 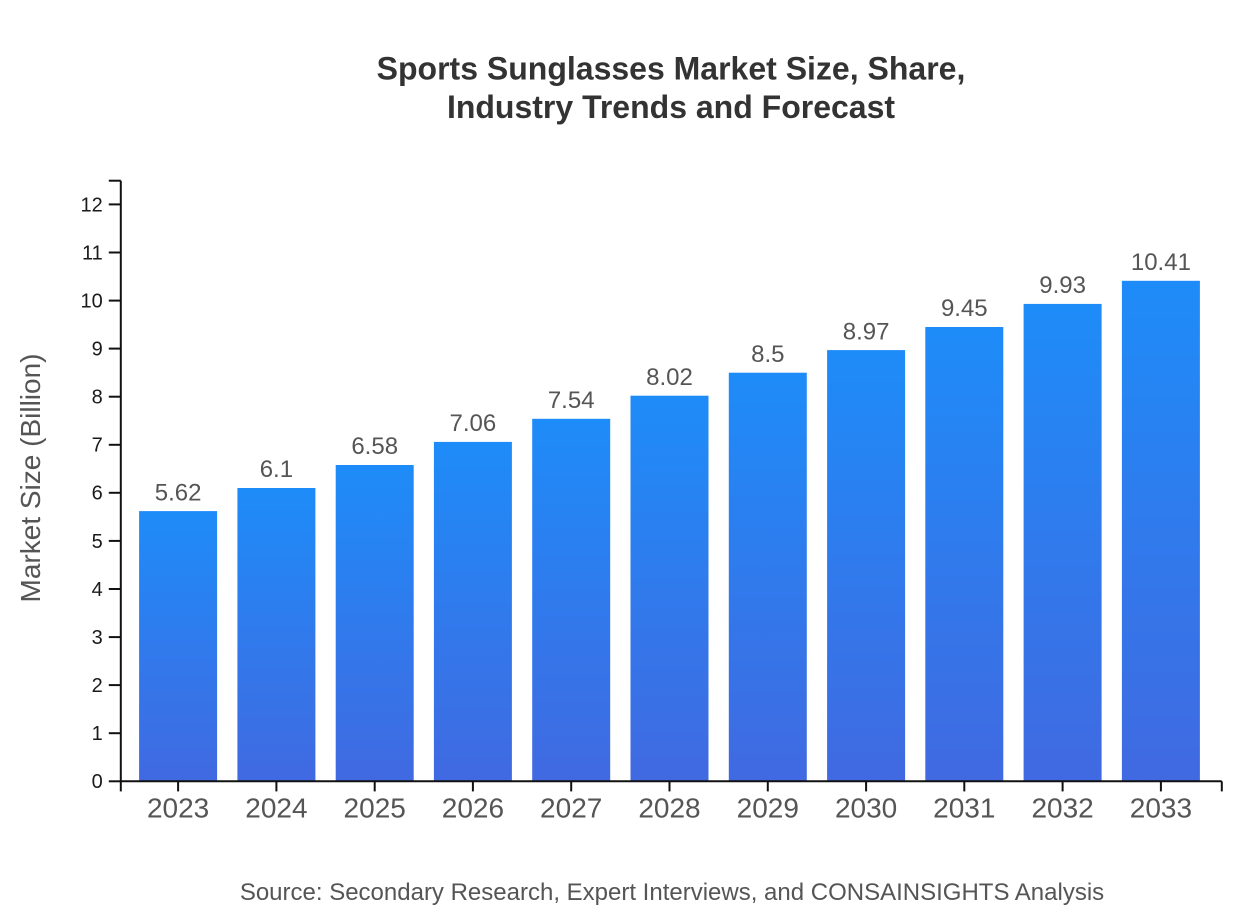 What do you see at coordinates (964, 808) in the screenshot?
I see `svg-text: 2031` at bounding box center [964, 808].